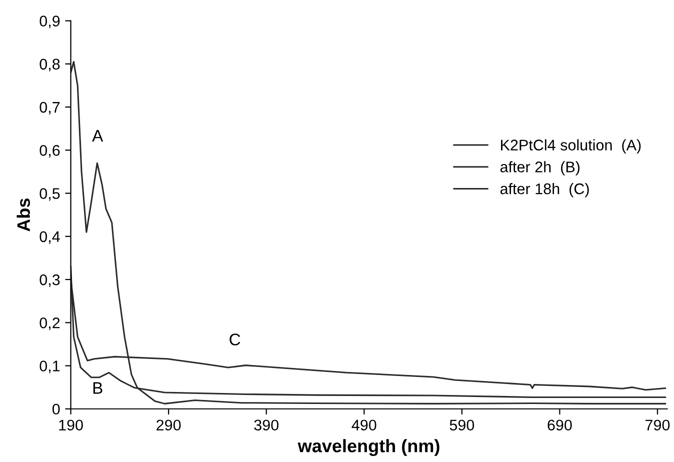 The width and height of the screenshot is (674, 462). What do you see at coordinates (98, 136) in the screenshot?
I see `annotation: A` at bounding box center [98, 136].